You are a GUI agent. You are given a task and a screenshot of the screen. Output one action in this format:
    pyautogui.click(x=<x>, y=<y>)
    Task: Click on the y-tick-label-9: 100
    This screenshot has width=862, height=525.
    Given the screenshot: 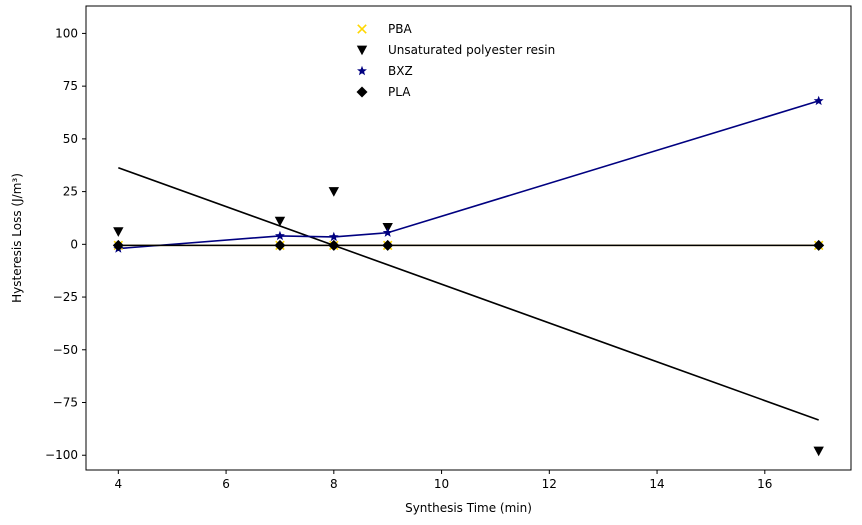 What is the action you would take?
    pyautogui.click(x=66, y=33)
    